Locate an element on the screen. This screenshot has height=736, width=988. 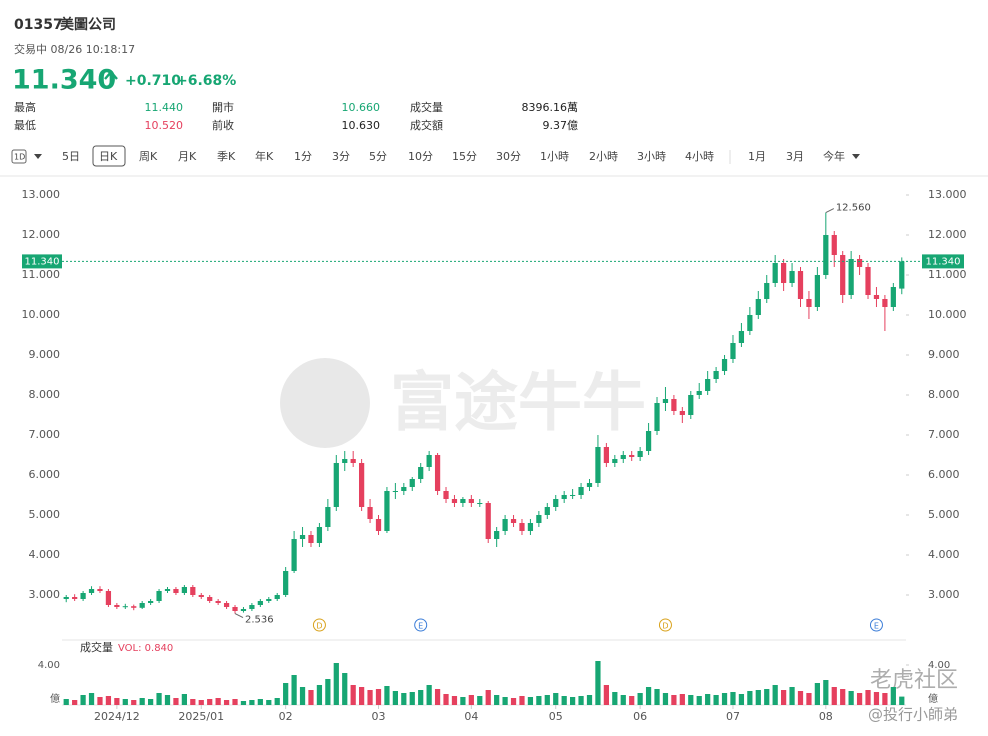
change-pct: +6.68% is located at coordinates (206, 81).